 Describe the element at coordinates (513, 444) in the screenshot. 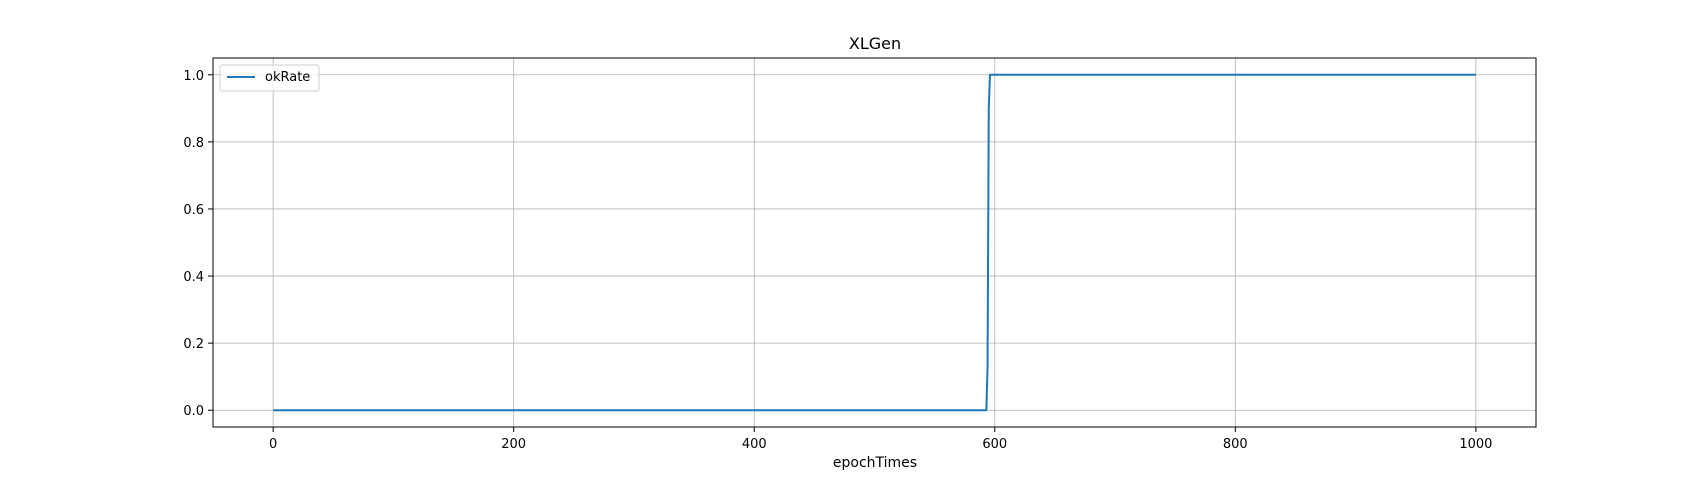

I see `x-tick-label: 200` at that location.